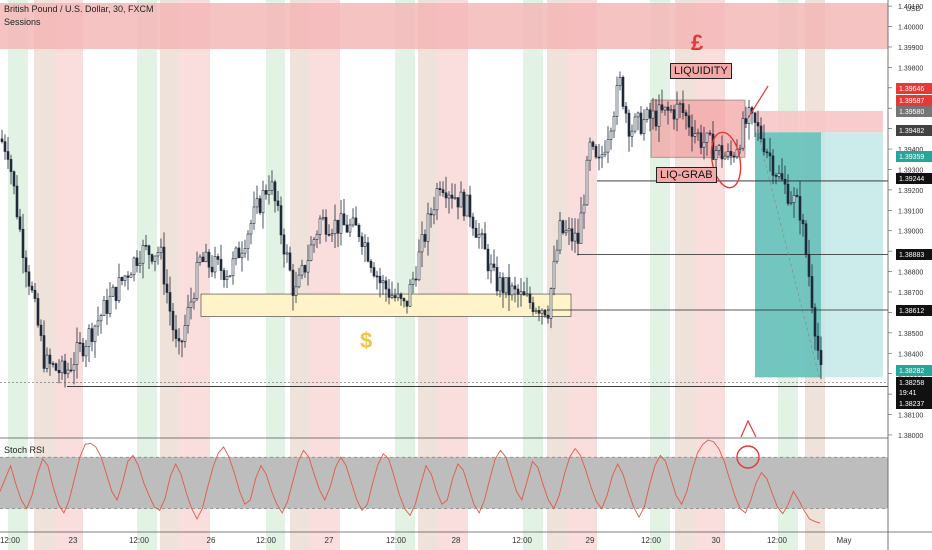  Describe the element at coordinates (910, 170) in the screenshot. I see `y-tick-label: 1.39300` at that location.